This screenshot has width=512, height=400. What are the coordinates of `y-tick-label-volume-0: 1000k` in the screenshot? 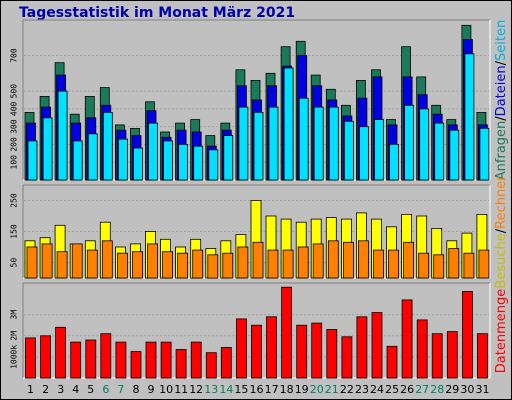 It's located at (14, 357).